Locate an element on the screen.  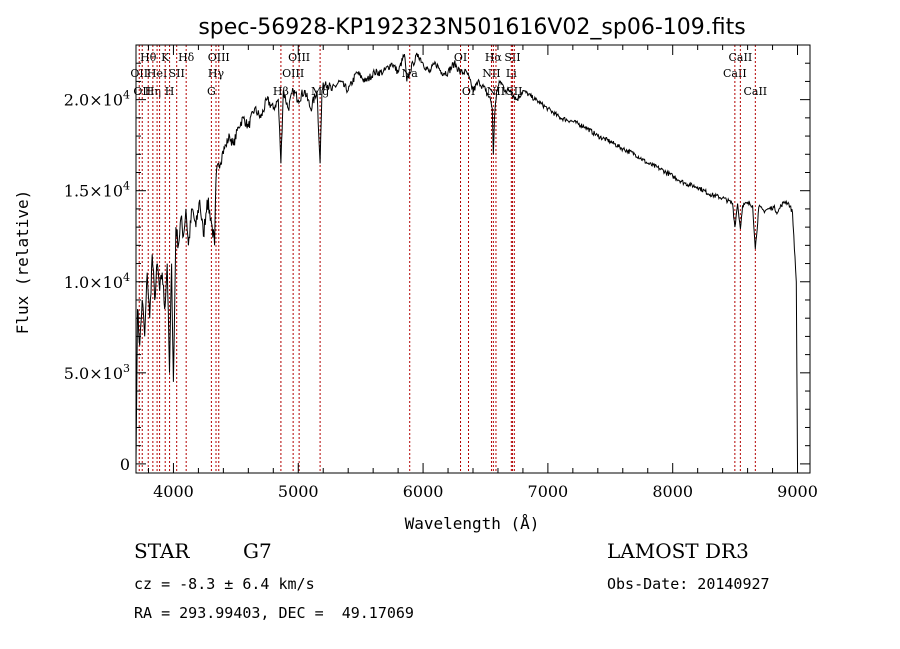
obs-date: Obs-Date: 20140927 is located at coordinates (688, 584).